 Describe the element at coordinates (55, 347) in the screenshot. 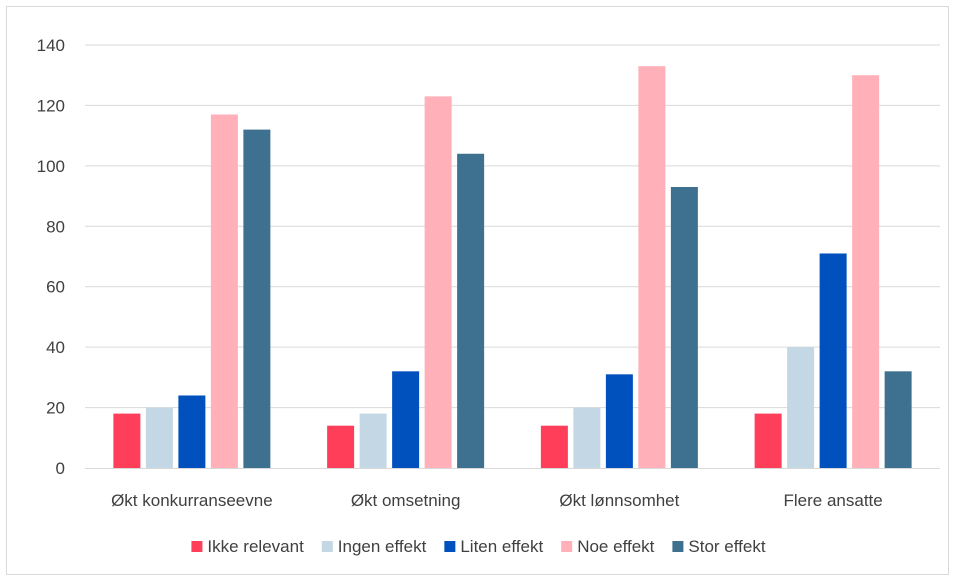

I see `y-tick-label: 40` at that location.